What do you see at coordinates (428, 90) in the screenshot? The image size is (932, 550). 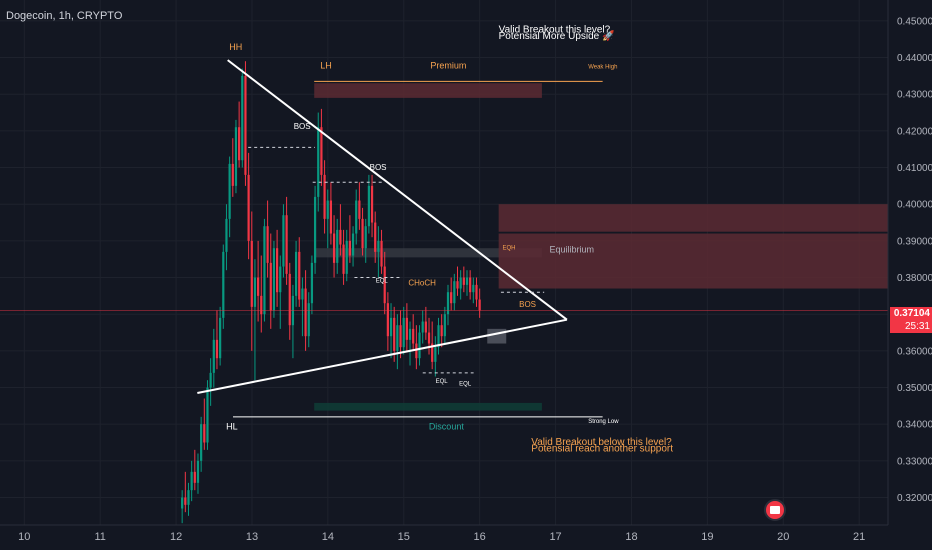 I see `zone-premium` at bounding box center [428, 90].